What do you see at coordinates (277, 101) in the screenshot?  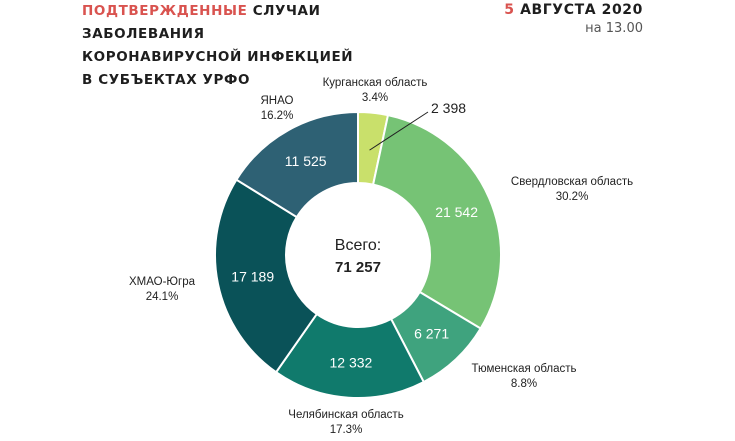 I see `slice-name-янао: ЯНАО` at bounding box center [277, 101].